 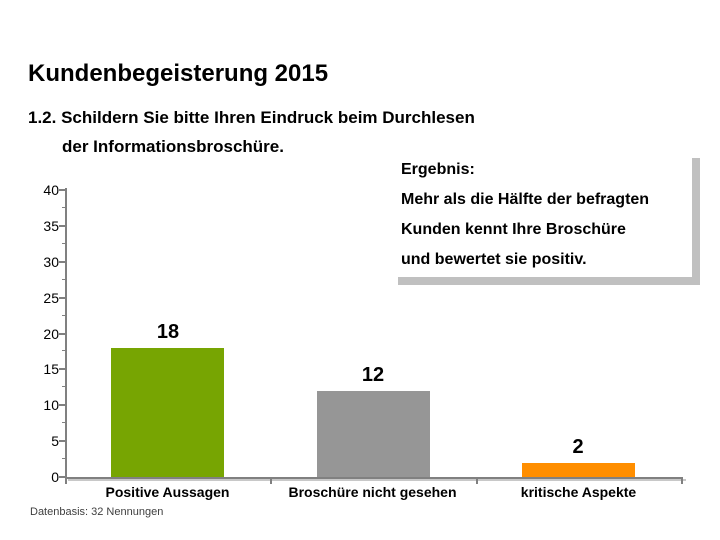 What do you see at coordinates (578, 492) in the screenshot?
I see `category-label: kritische Aspekte` at bounding box center [578, 492].